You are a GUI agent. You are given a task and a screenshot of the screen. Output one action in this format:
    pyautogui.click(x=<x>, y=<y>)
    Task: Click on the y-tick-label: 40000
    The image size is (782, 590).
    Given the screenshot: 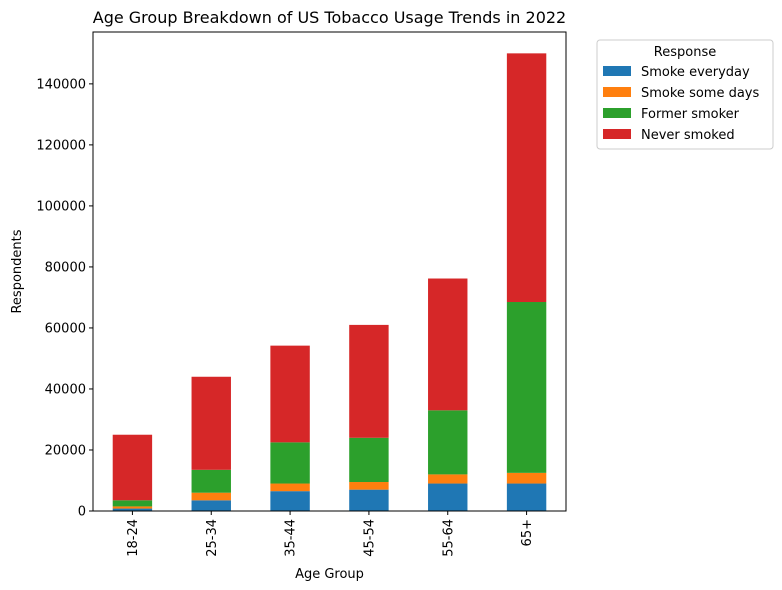 What is the action you would take?
    pyautogui.click(x=65, y=389)
    